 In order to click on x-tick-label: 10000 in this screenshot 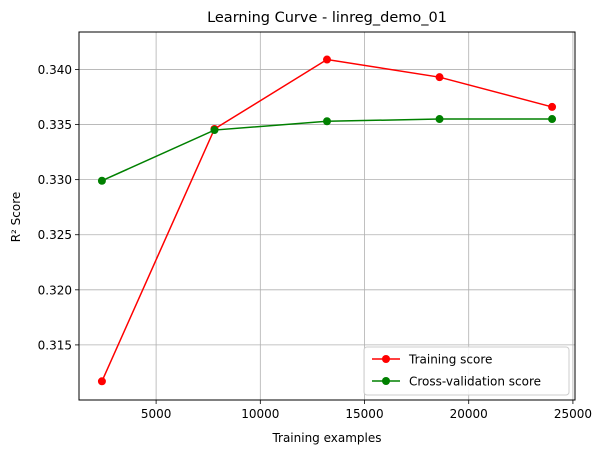, I will do `click(260, 414)`.